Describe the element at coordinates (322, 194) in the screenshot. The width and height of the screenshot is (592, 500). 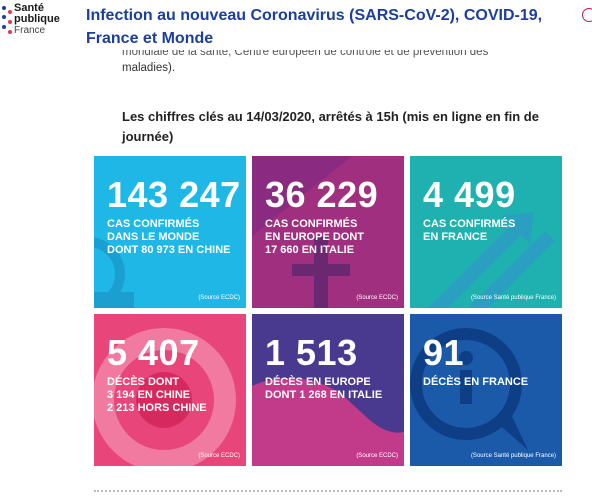
I see `tile-number: 36 229` at that location.